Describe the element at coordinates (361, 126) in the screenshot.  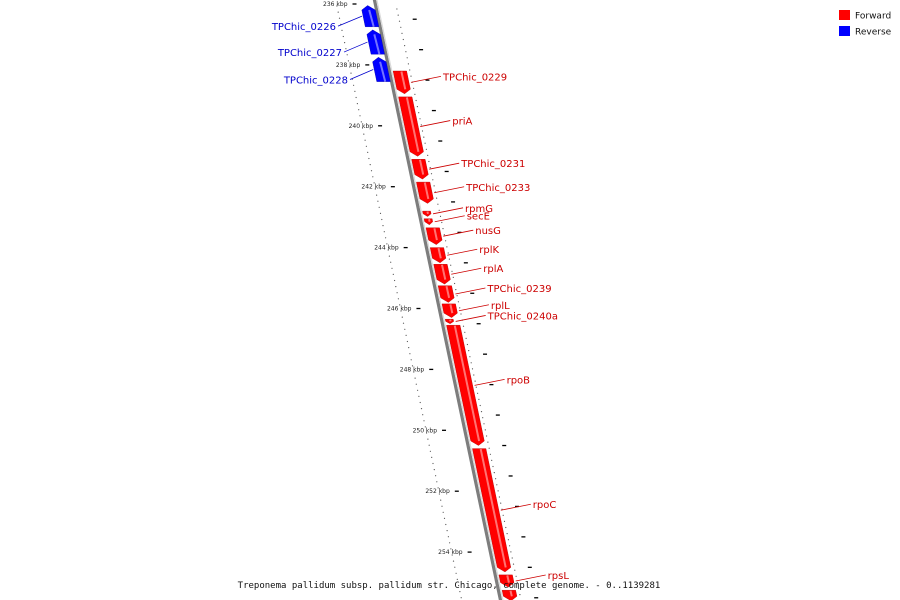
I see `scale-tick-label: 240 kbp` at that location.